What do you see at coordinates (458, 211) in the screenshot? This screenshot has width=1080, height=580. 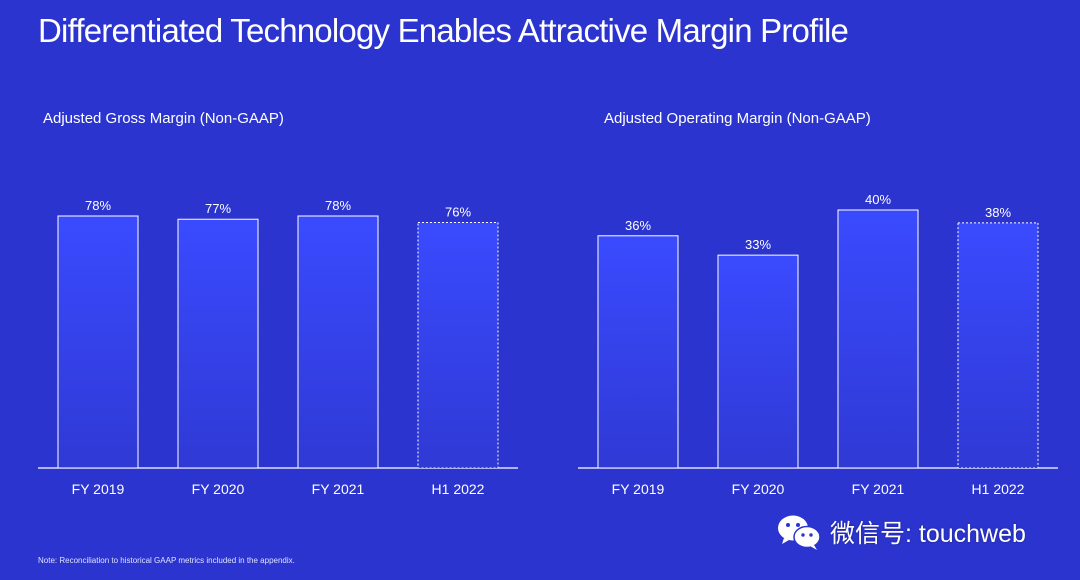 I see `data-label: 76%` at bounding box center [458, 211].